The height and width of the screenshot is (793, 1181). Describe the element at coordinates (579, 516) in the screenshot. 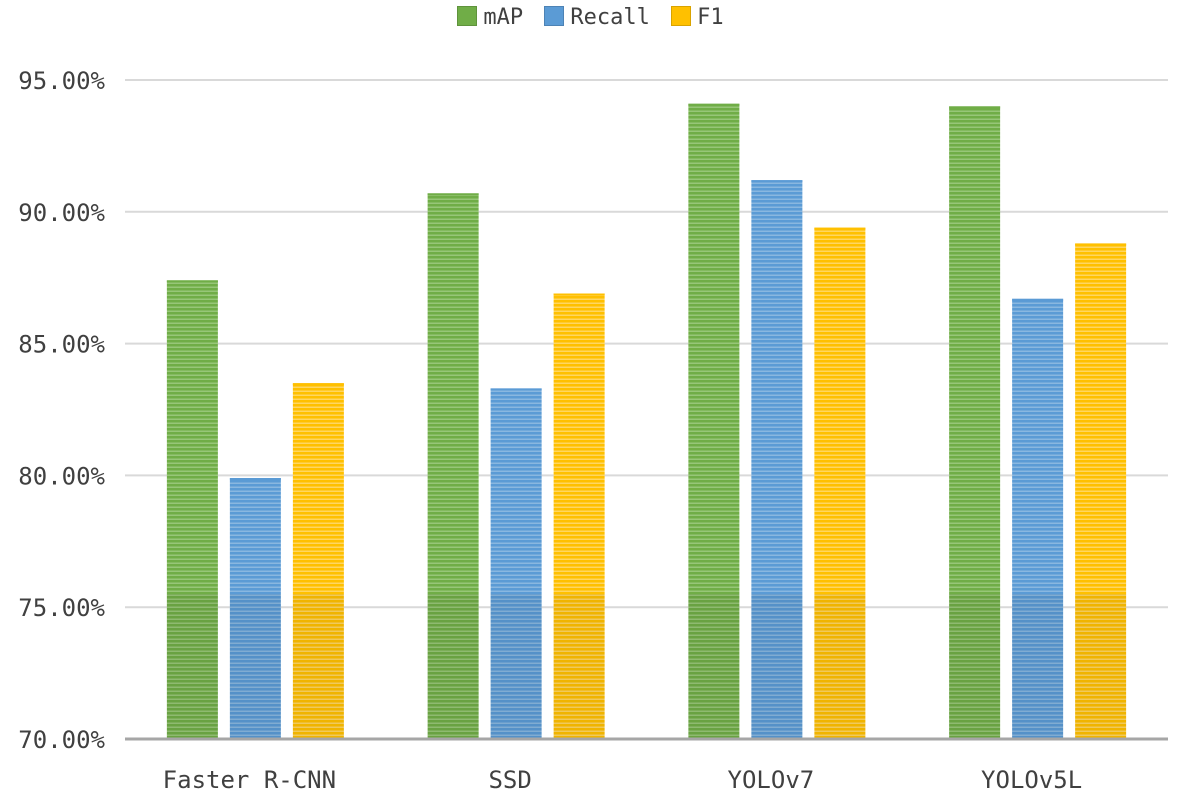

I see `bar-f1-ssd` at that location.